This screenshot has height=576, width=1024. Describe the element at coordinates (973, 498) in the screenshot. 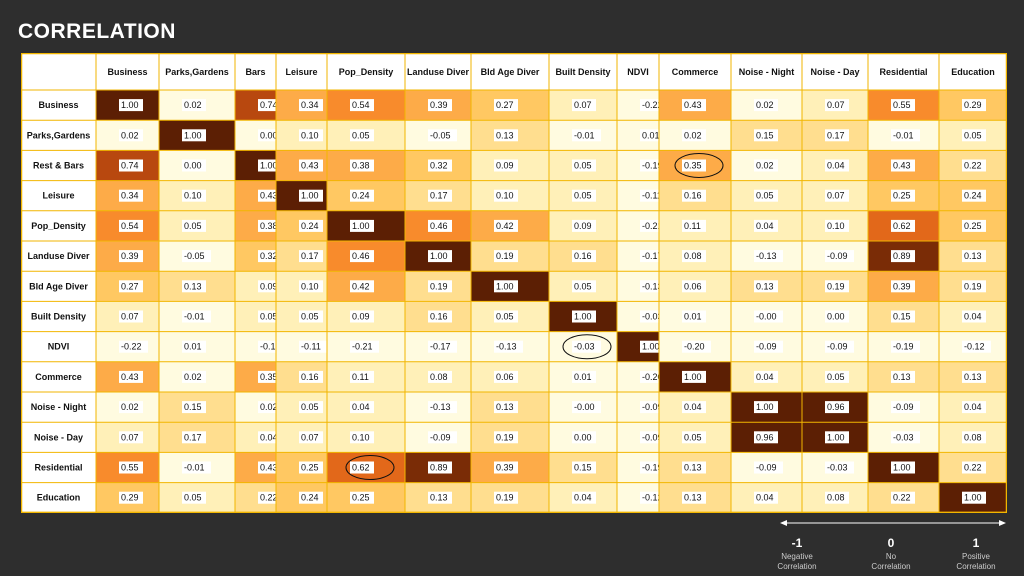

I see `value-education-education: 1.00` at that location.